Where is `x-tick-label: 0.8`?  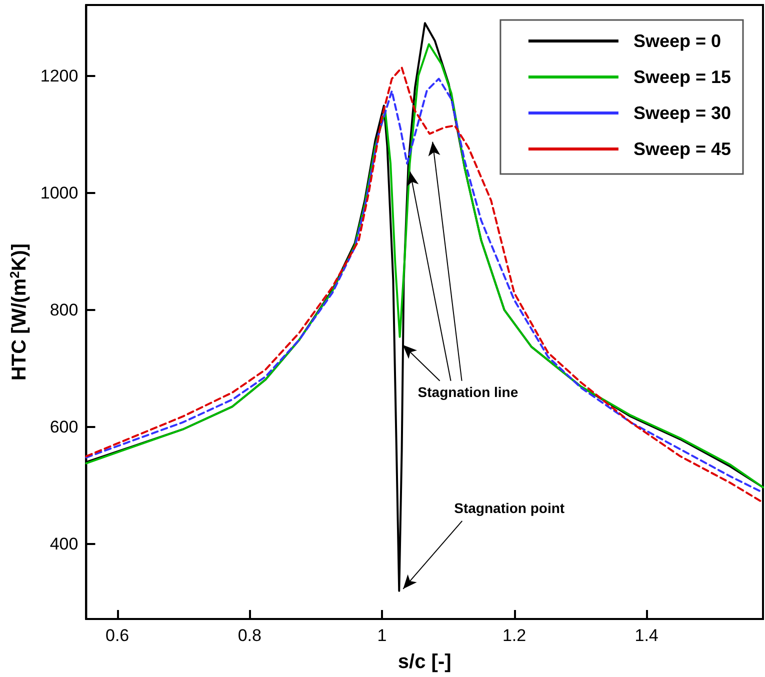
x-tick-label: 0.8 is located at coordinates (250, 635).